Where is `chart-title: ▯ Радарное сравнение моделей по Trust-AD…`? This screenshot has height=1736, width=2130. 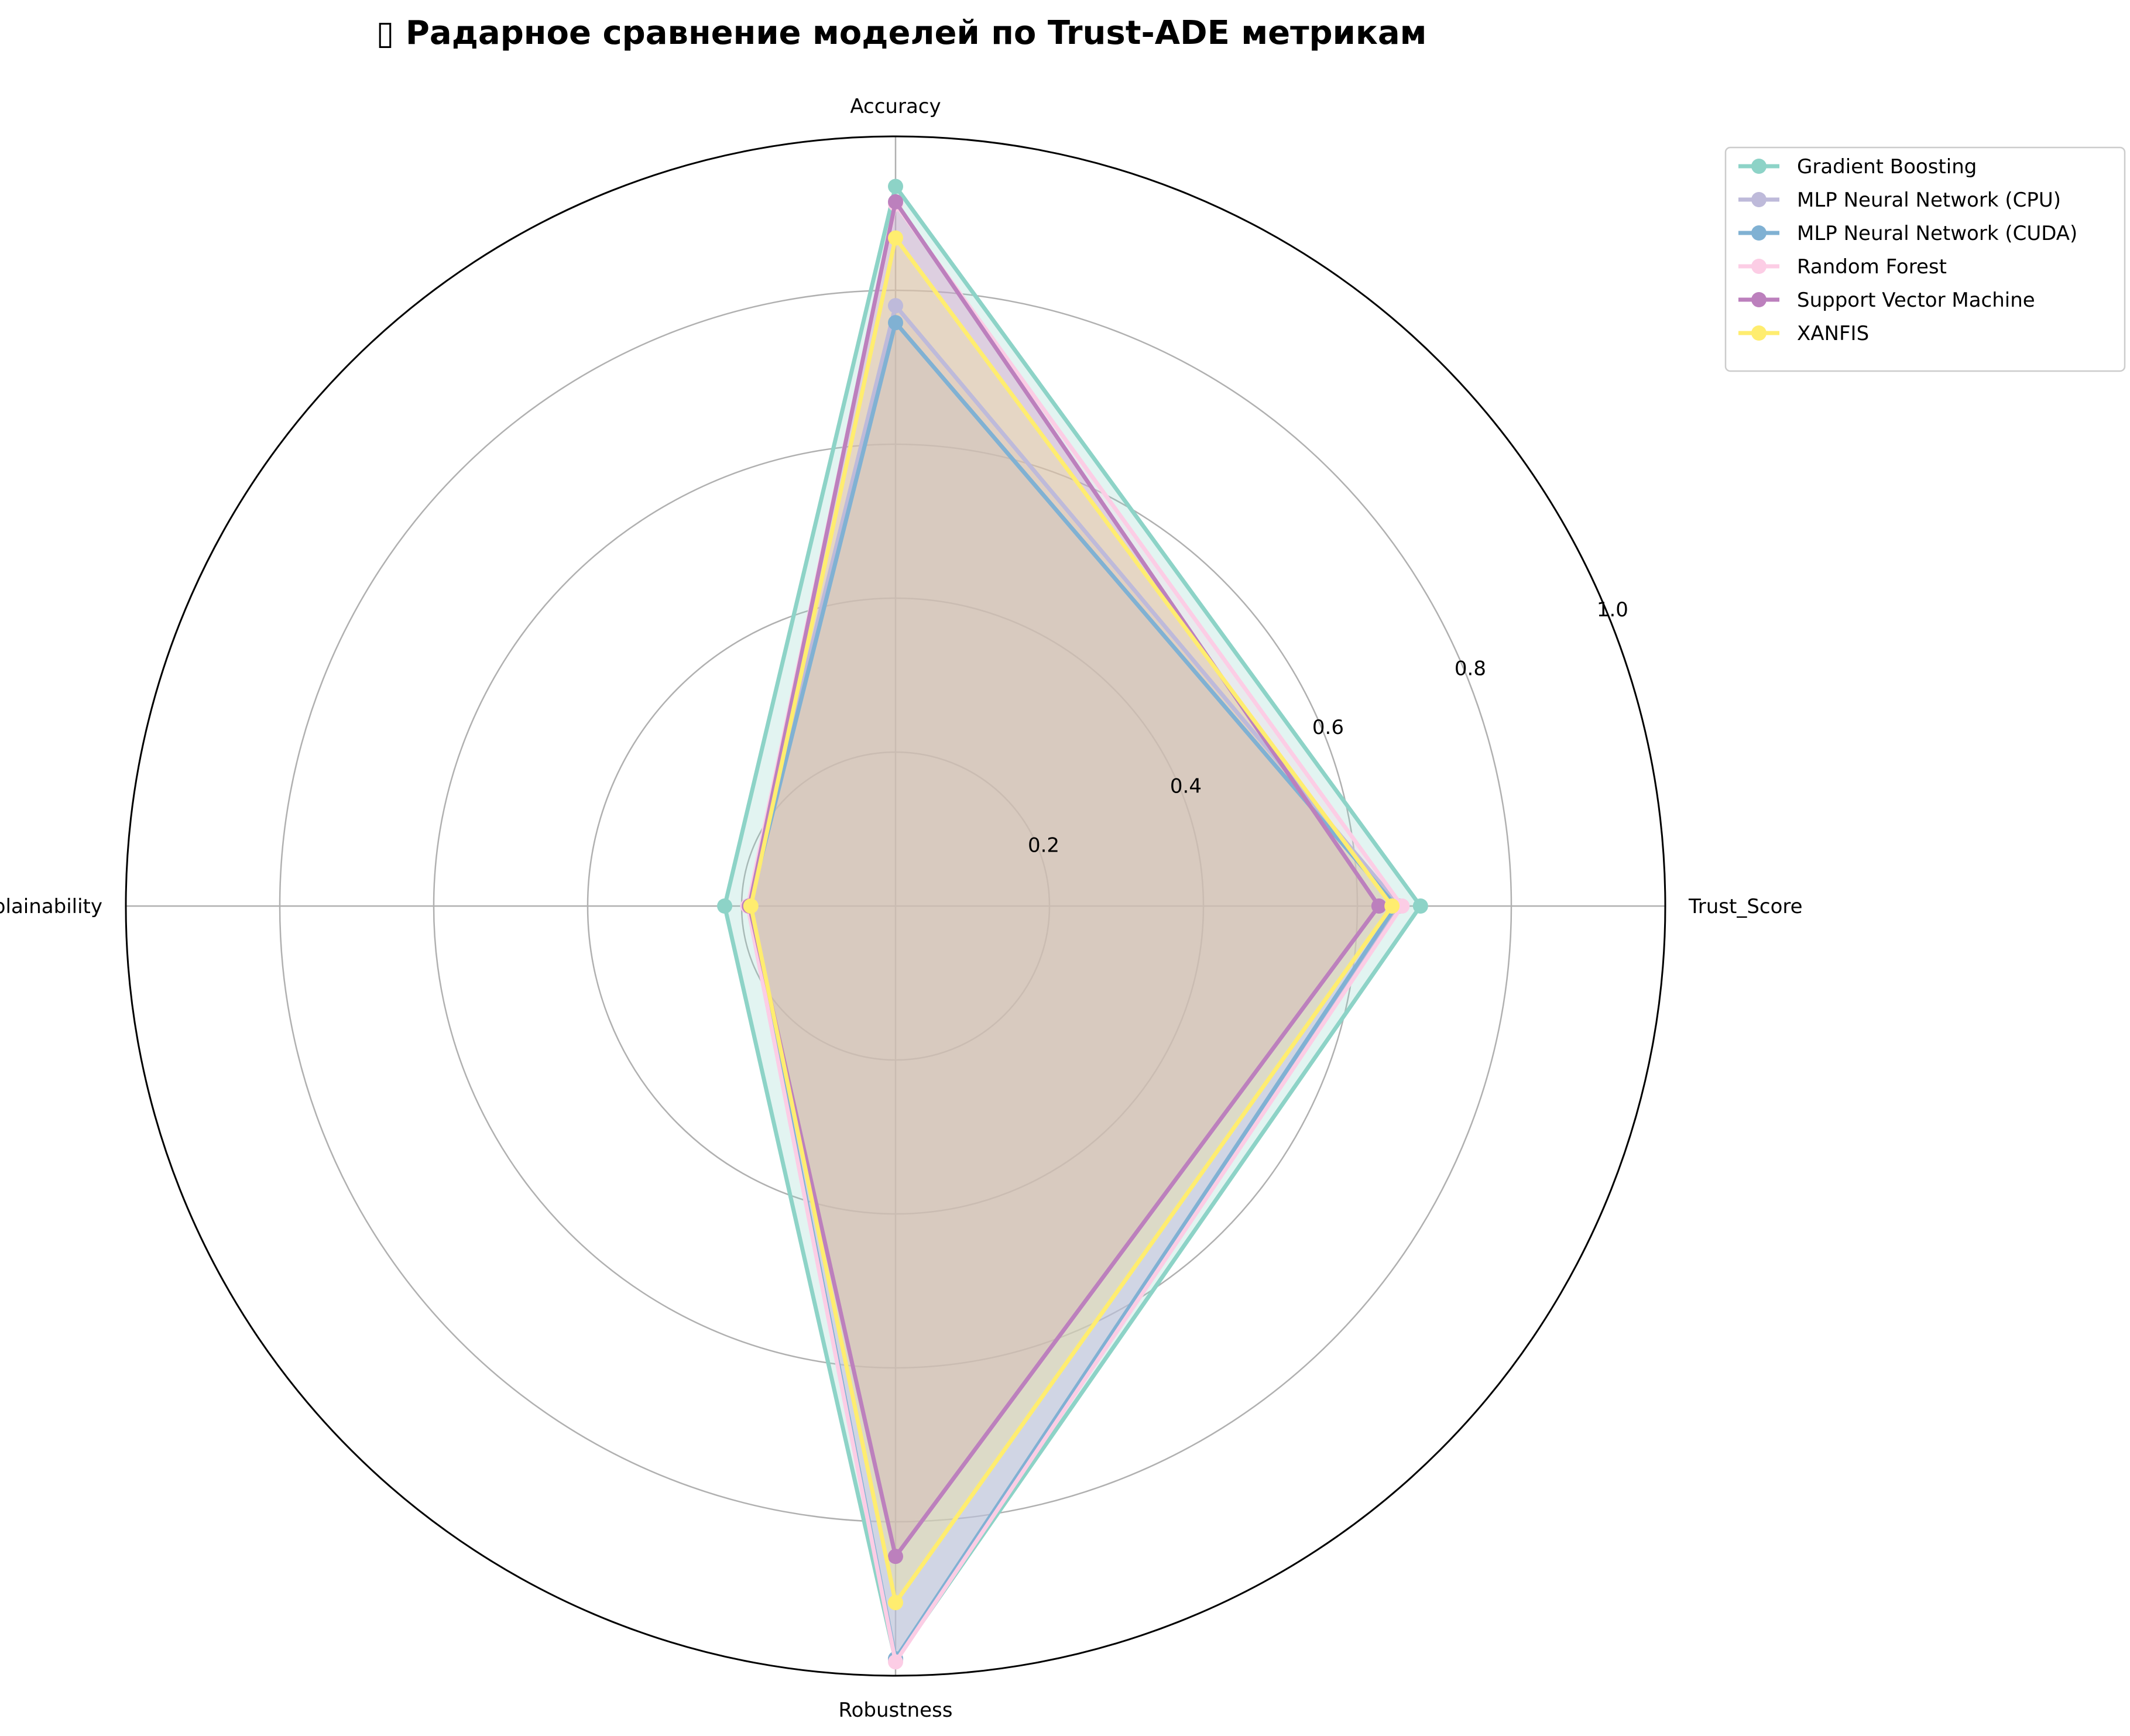 chart-title: ▯ Радарное сравнение моделей по Trust-AD… is located at coordinates (901, 33).